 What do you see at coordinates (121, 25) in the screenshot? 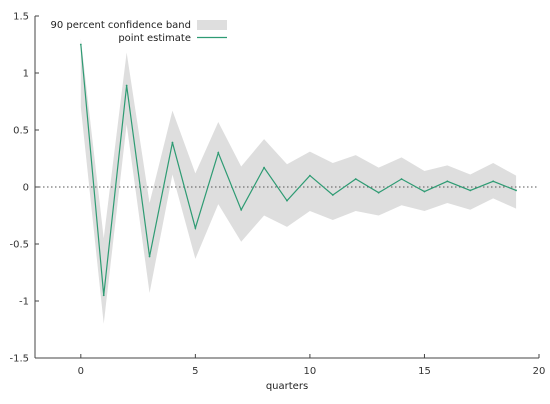
I see `legend-label-band: 90 percent confidence band` at bounding box center [121, 25].